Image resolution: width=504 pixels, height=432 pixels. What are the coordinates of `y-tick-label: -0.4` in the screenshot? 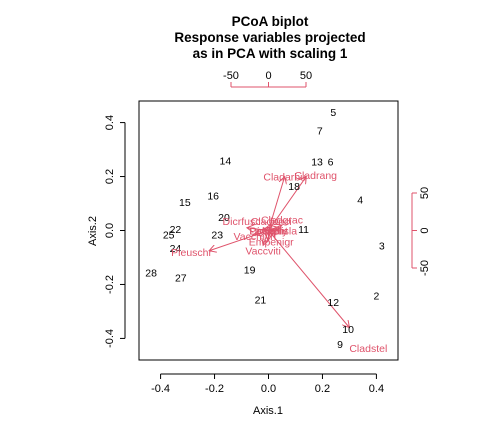 It's located at (110, 338).